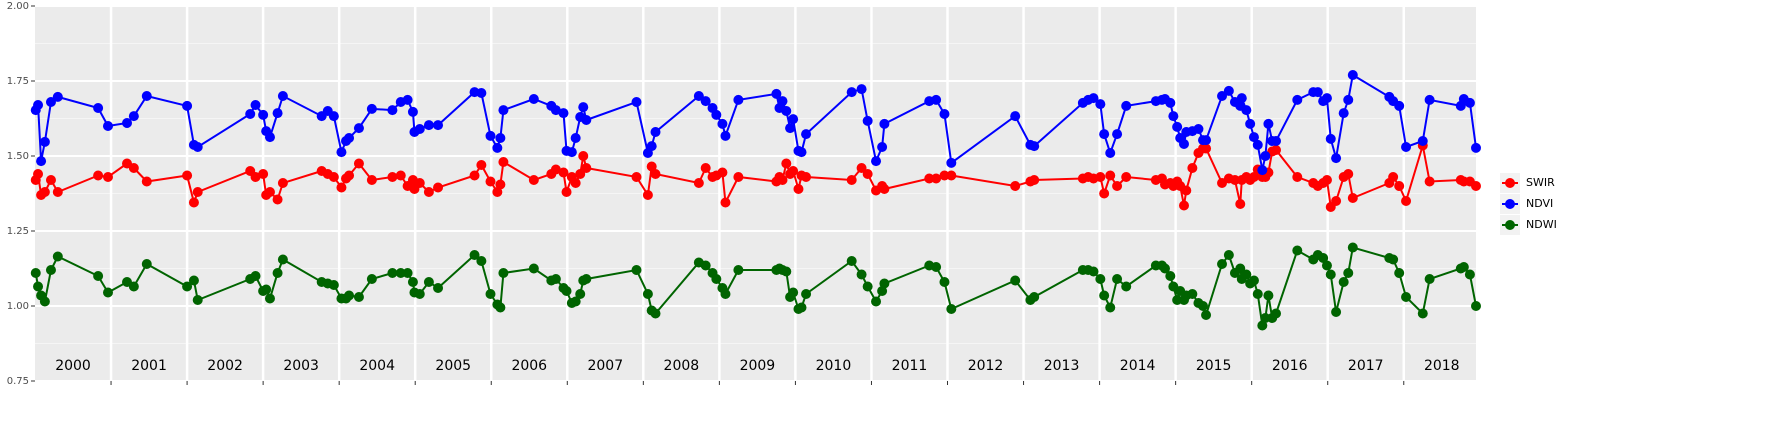 This screenshot has width=1773, height=442. Describe the element at coordinates (377, 366) in the screenshot. I see `year-label: 2004` at that location.